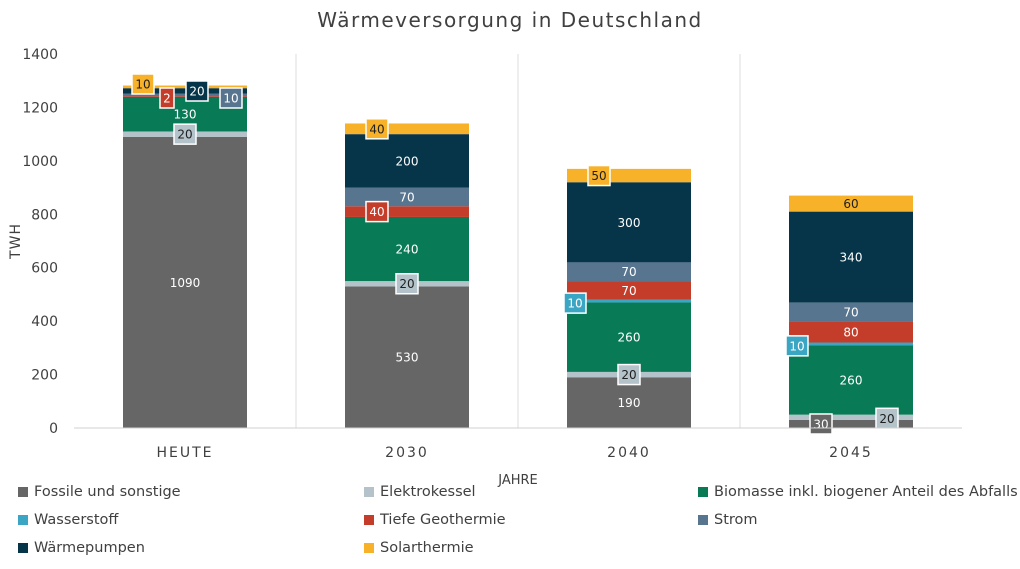 The image size is (1020, 569). Describe the element at coordinates (40, 108) in the screenshot. I see `y-tick-label: 1200` at that location.